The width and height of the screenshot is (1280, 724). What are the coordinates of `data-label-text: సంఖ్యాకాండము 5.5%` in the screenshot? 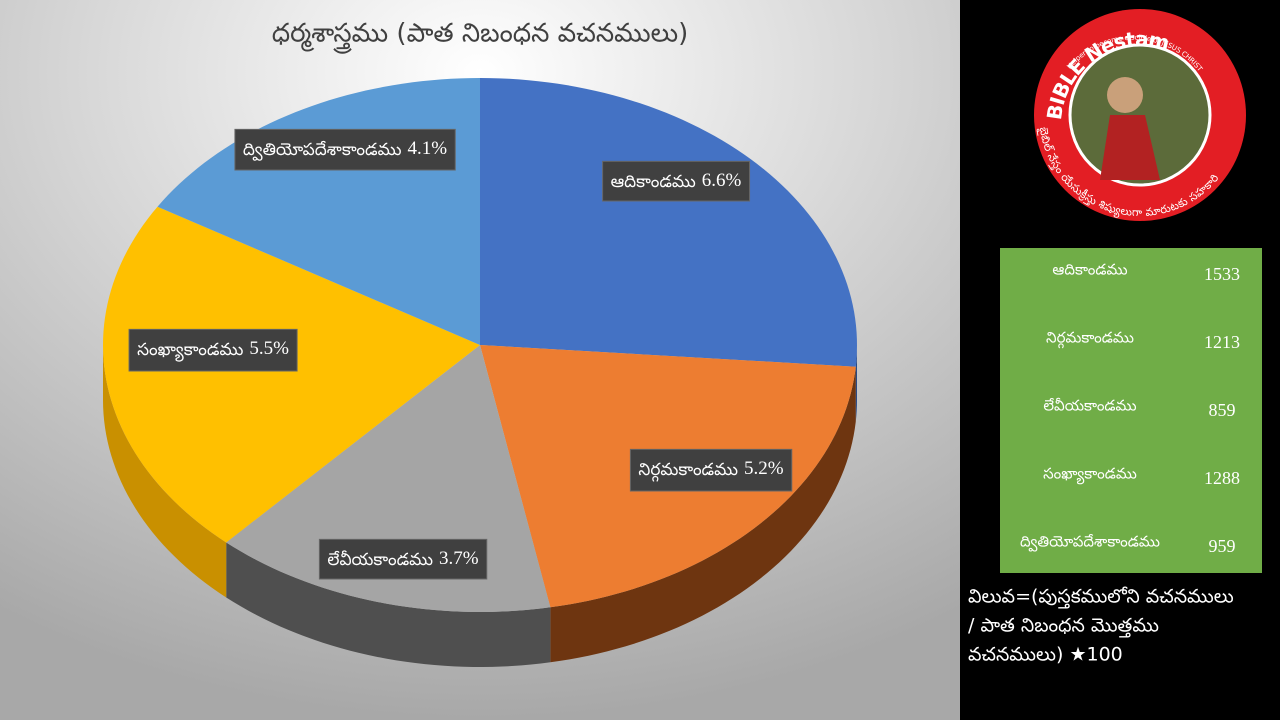 It's located at (213, 350).